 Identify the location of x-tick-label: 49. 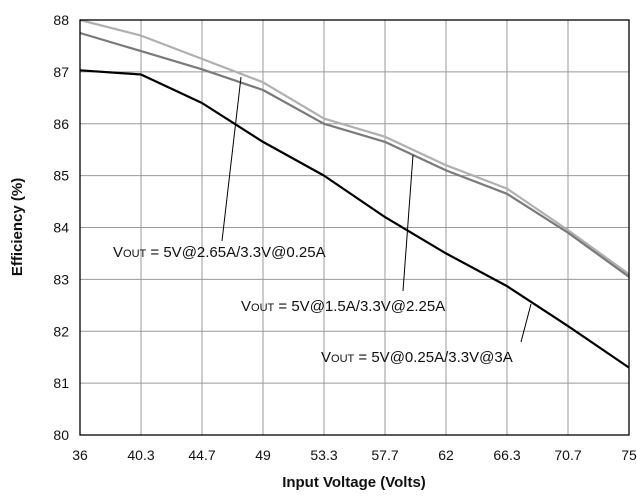
(263, 455).